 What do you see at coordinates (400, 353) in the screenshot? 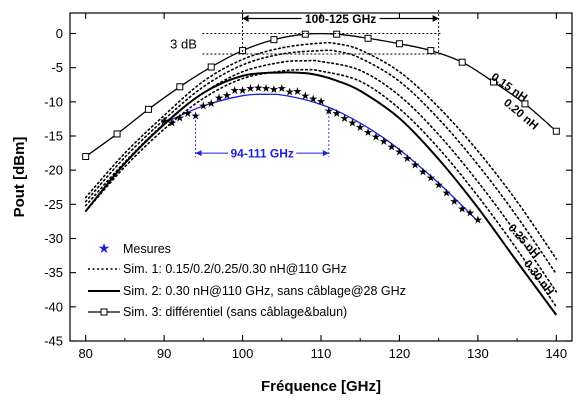
I see `x-tick-label: 120` at bounding box center [400, 353].